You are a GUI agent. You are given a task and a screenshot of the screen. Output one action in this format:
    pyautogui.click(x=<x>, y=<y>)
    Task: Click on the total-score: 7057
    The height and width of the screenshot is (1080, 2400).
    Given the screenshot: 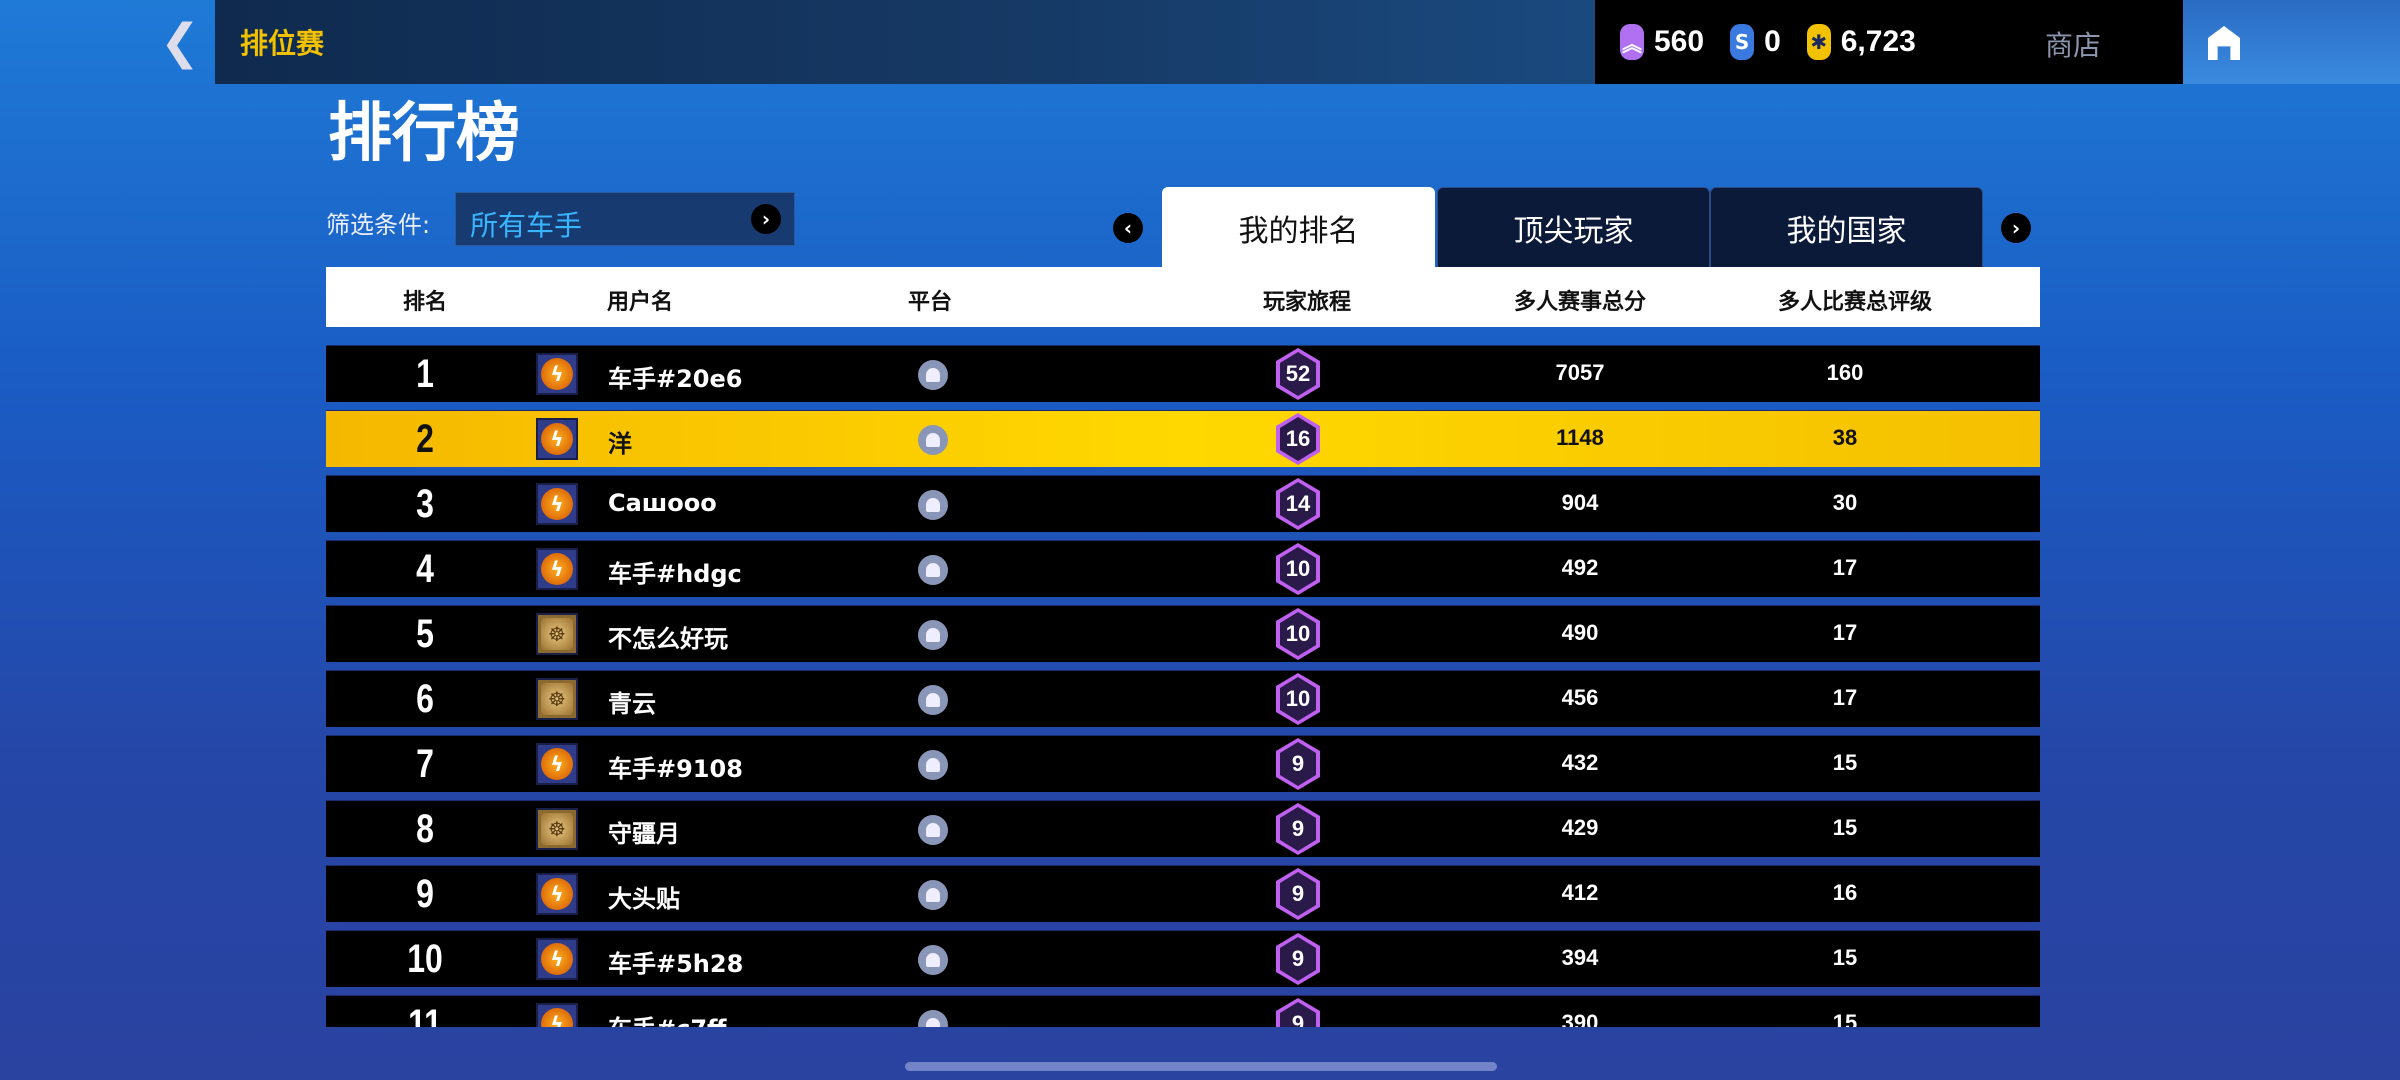 What is the action you would take?
    pyautogui.click(x=1580, y=372)
    